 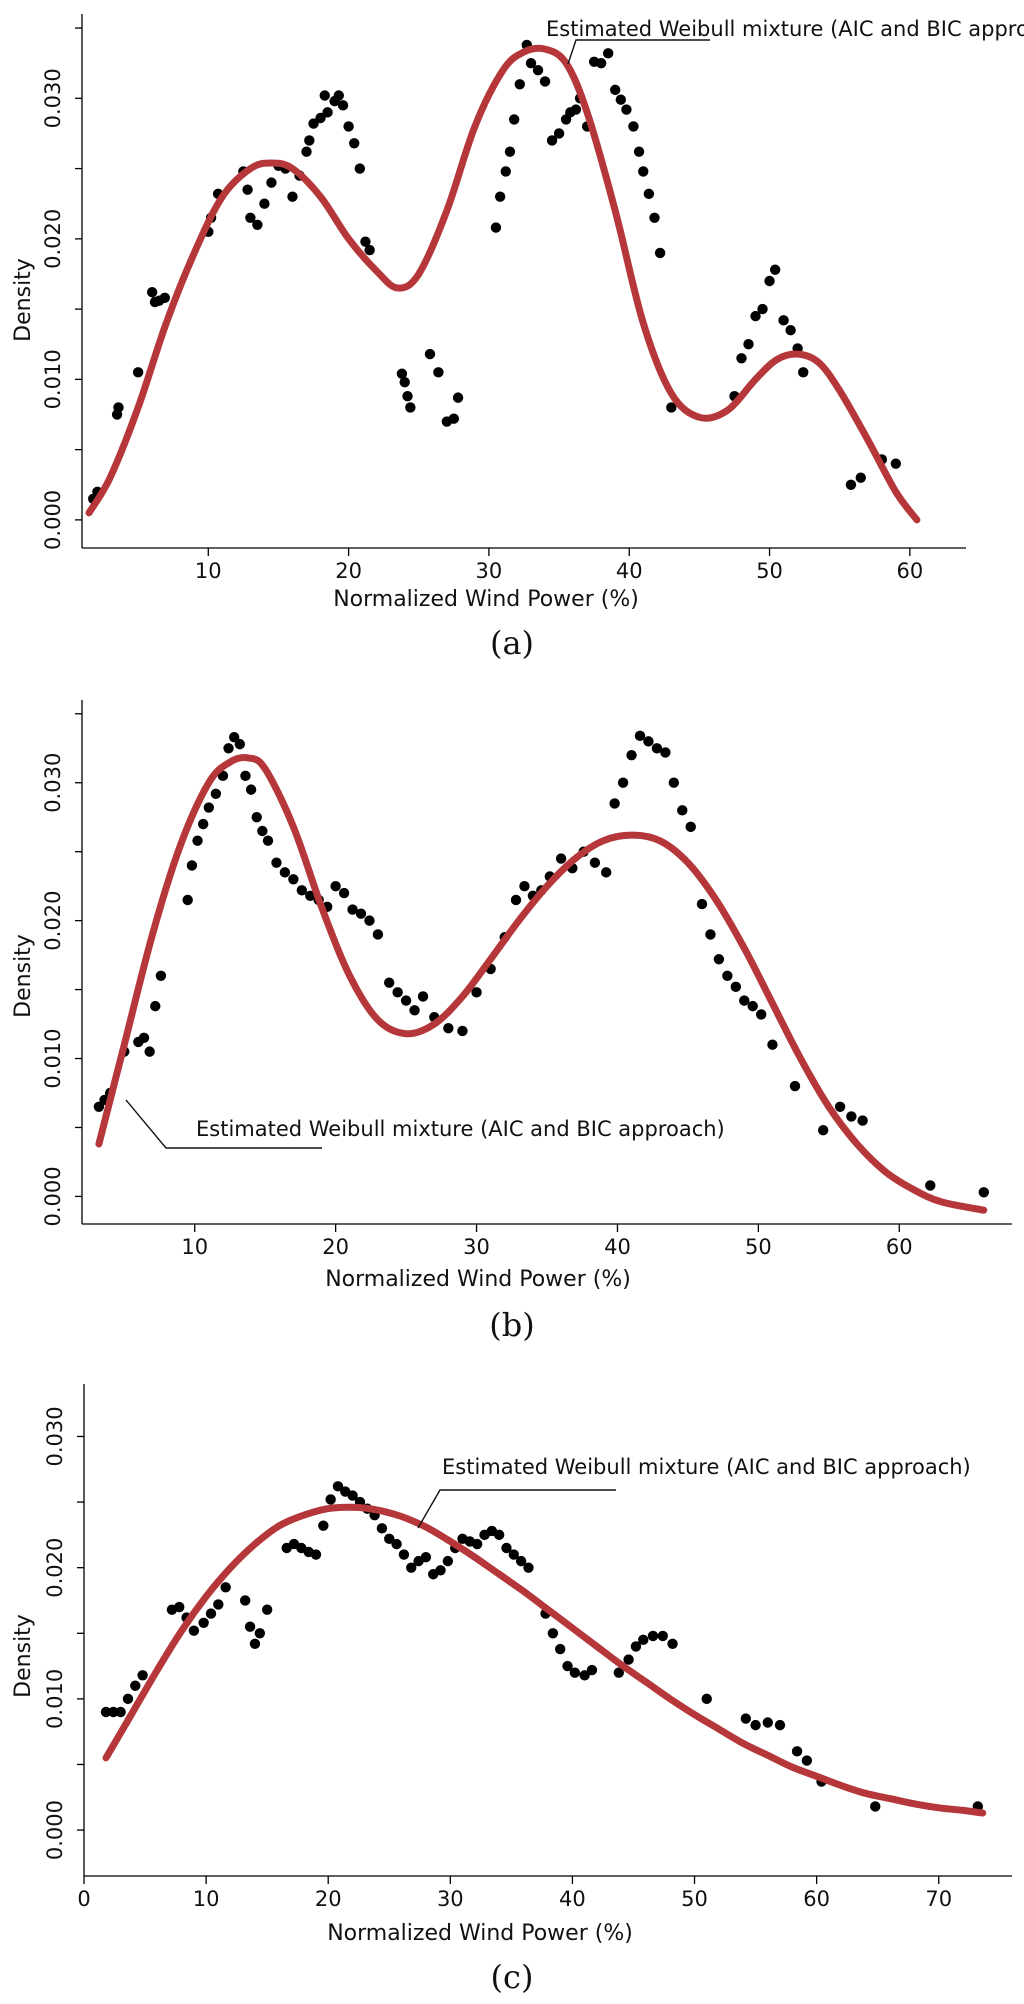 What do you see at coordinates (194, 1247) in the screenshot?
I see `x-tick-label-b: 10` at bounding box center [194, 1247].